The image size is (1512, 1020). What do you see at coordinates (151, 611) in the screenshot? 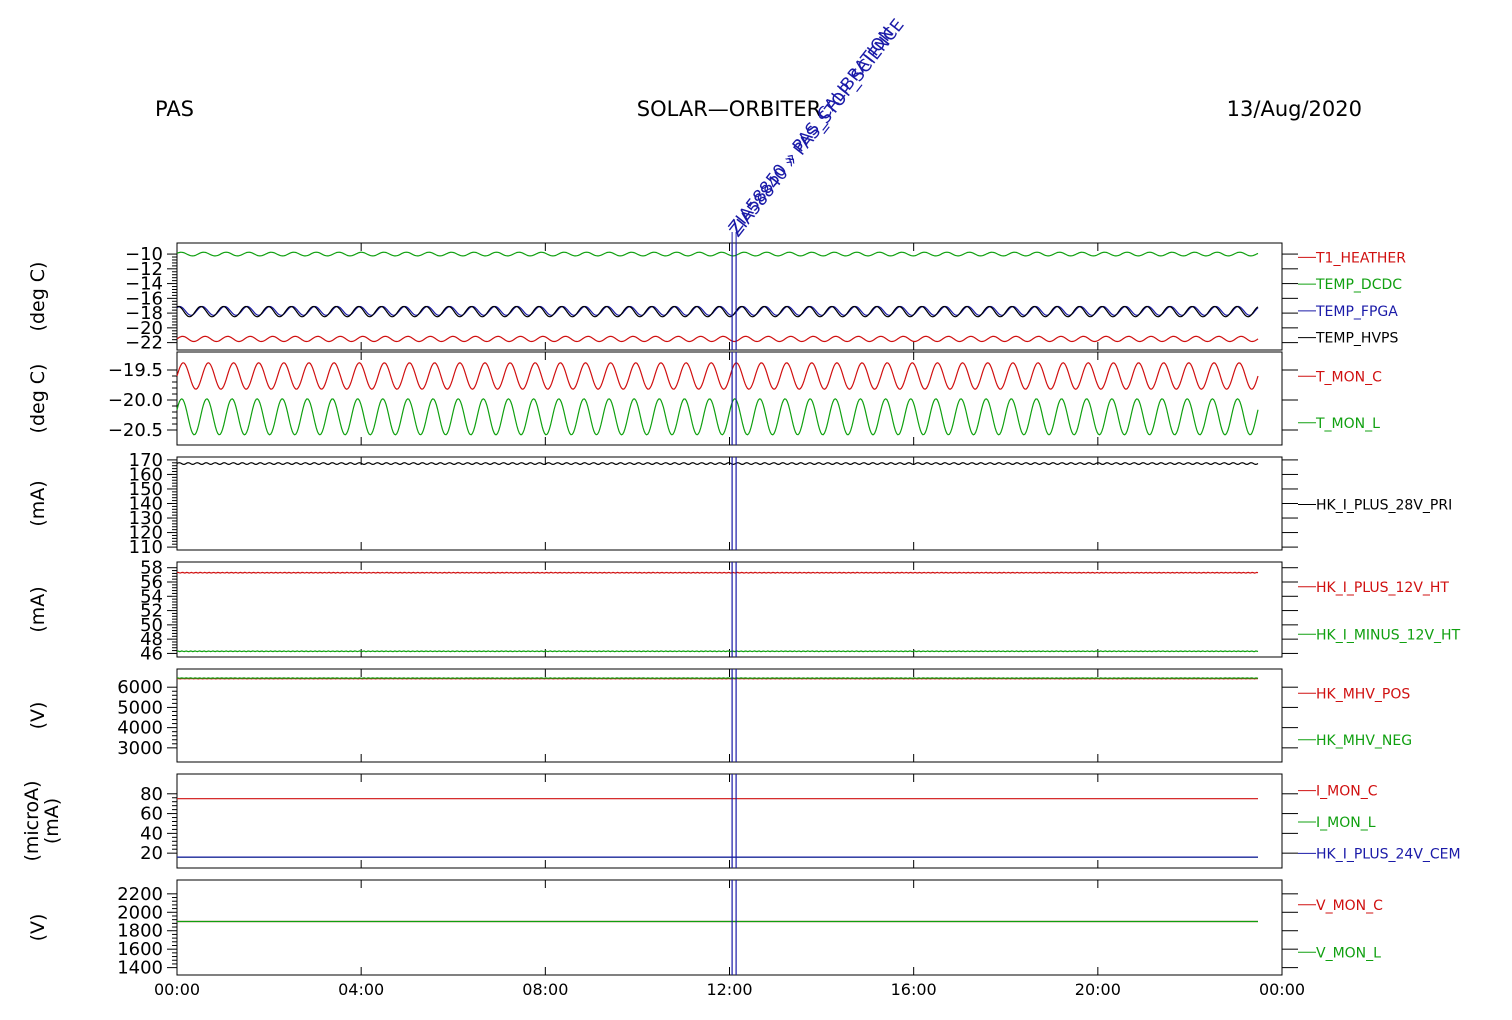
I see `y-tick-label: 52` at bounding box center [151, 611].